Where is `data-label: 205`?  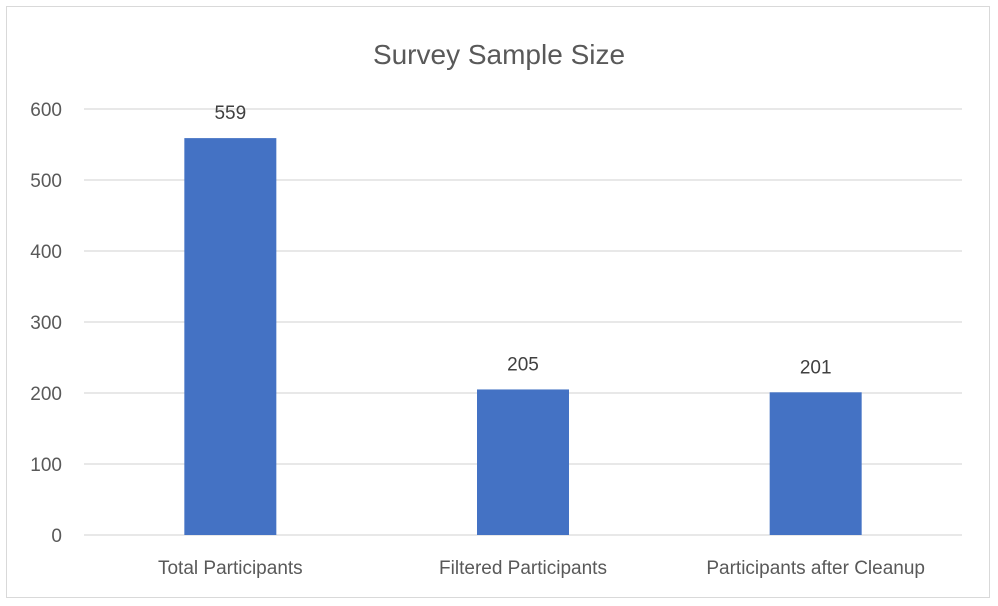
data-label: 205 is located at coordinates (523, 364).